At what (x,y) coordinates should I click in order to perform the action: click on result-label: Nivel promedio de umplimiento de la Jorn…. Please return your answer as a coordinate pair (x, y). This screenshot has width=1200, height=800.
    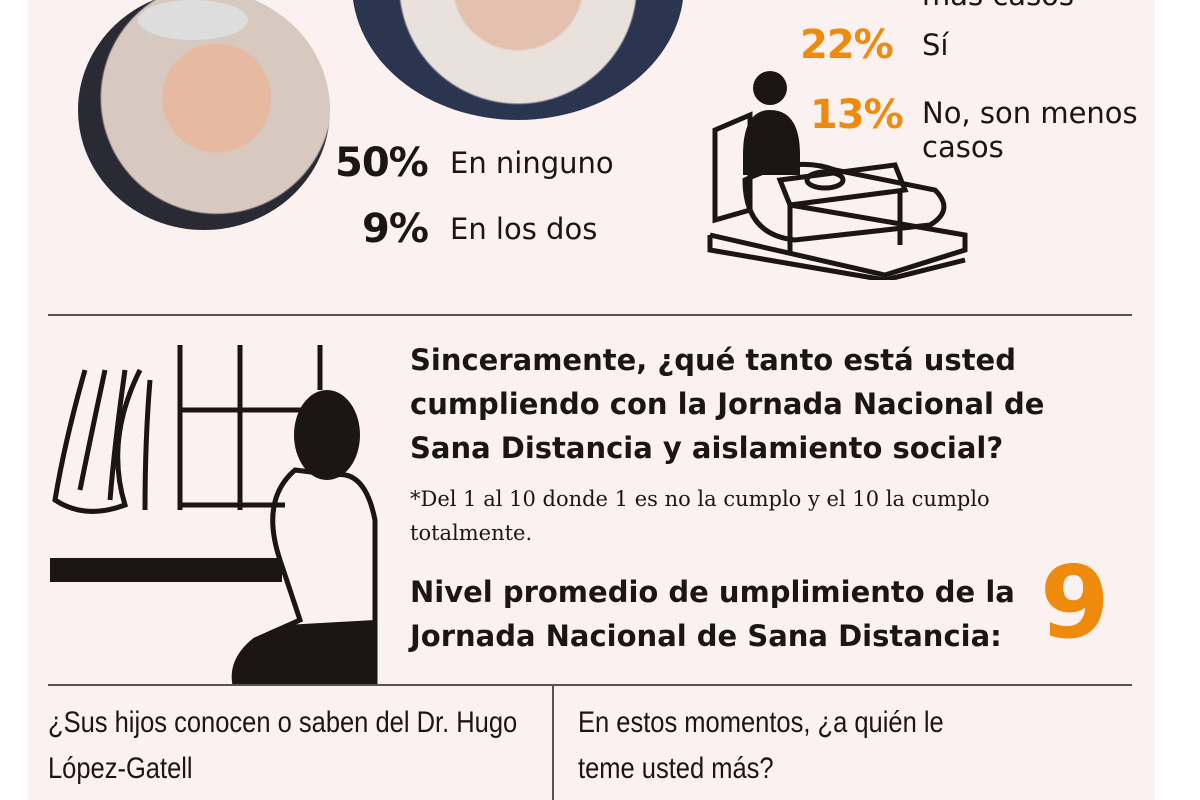
    Looking at the image, I should click on (712, 614).